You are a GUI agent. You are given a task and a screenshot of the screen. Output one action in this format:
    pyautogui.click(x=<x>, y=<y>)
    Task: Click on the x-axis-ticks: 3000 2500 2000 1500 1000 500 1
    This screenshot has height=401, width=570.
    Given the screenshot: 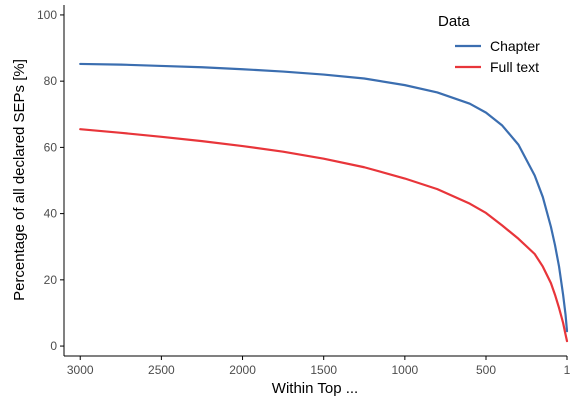 What is the action you would take?
    pyautogui.click(x=318, y=366)
    